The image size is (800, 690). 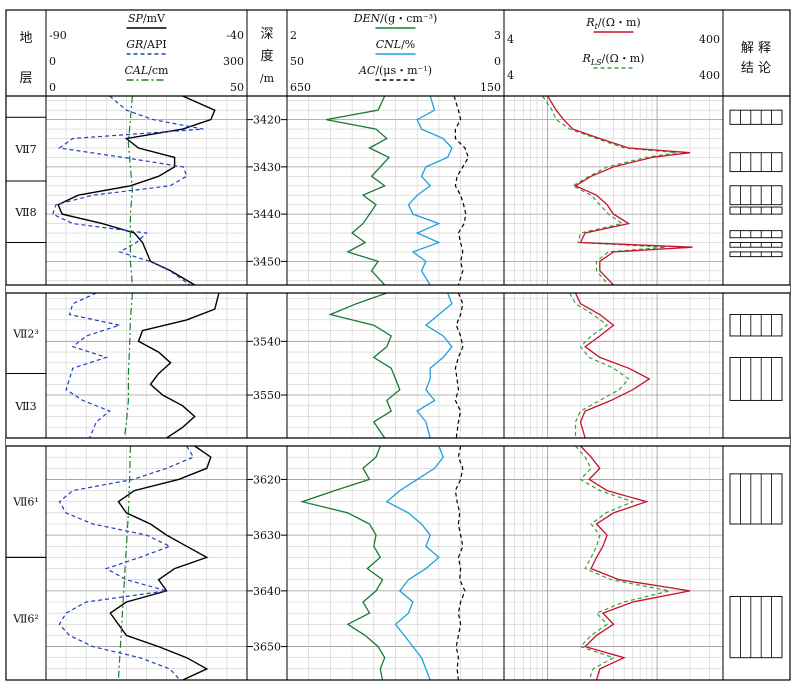 What do you see at coordinates (395, 18) in the screenshot?
I see `curve-title-den: DEN/(g・cm⁻³)` at bounding box center [395, 18].